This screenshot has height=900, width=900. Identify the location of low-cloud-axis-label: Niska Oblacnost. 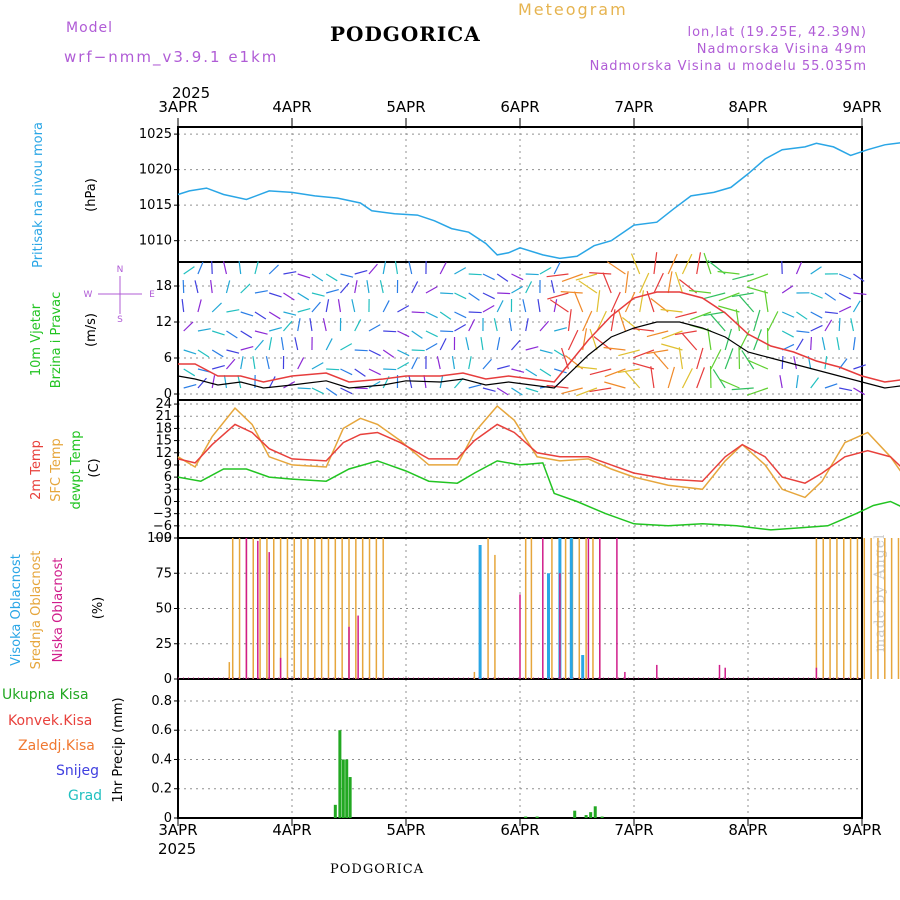
(58, 610).